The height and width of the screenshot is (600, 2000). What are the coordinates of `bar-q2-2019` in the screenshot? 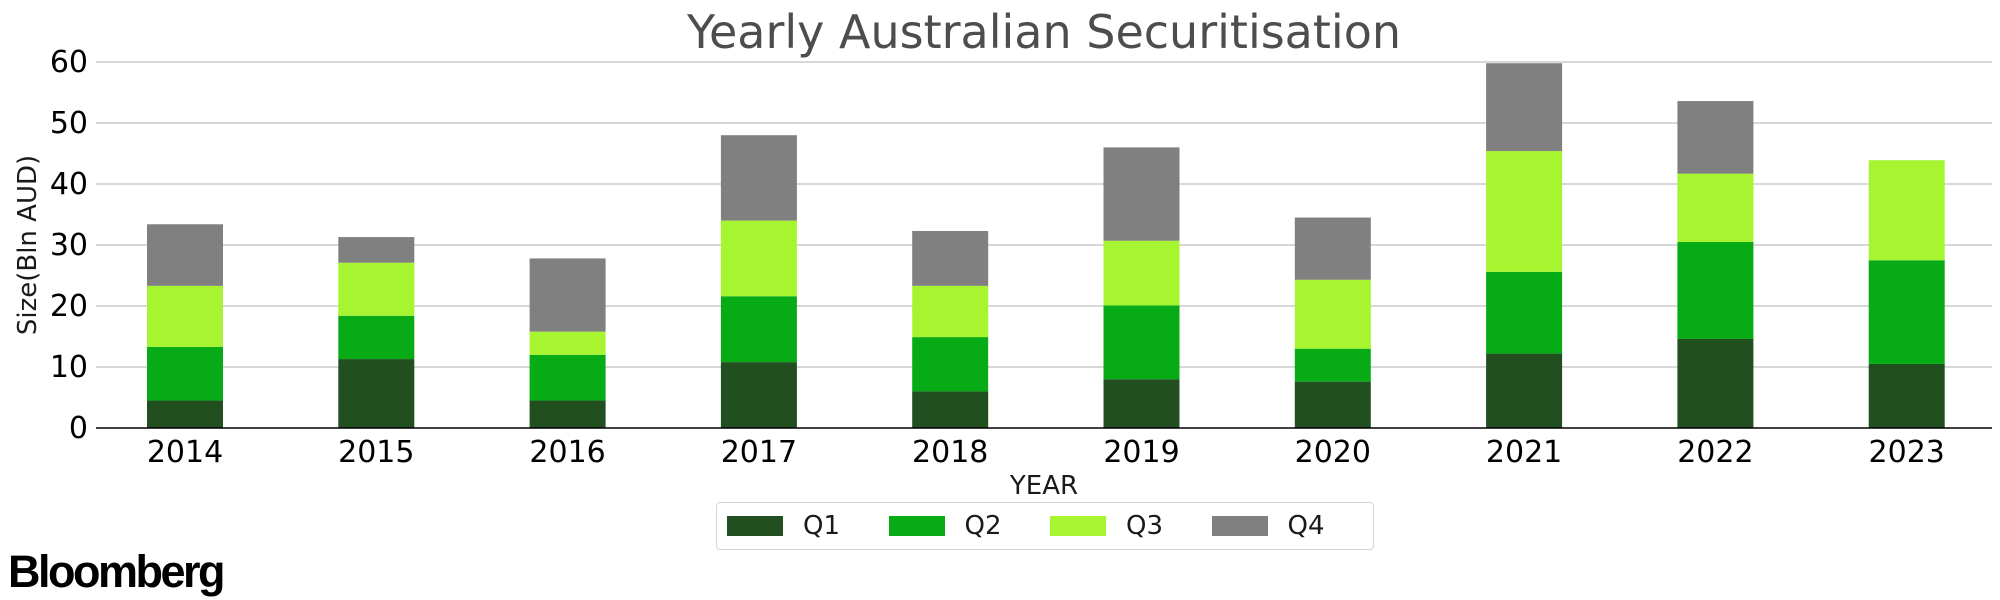 It's located at (1141, 342).